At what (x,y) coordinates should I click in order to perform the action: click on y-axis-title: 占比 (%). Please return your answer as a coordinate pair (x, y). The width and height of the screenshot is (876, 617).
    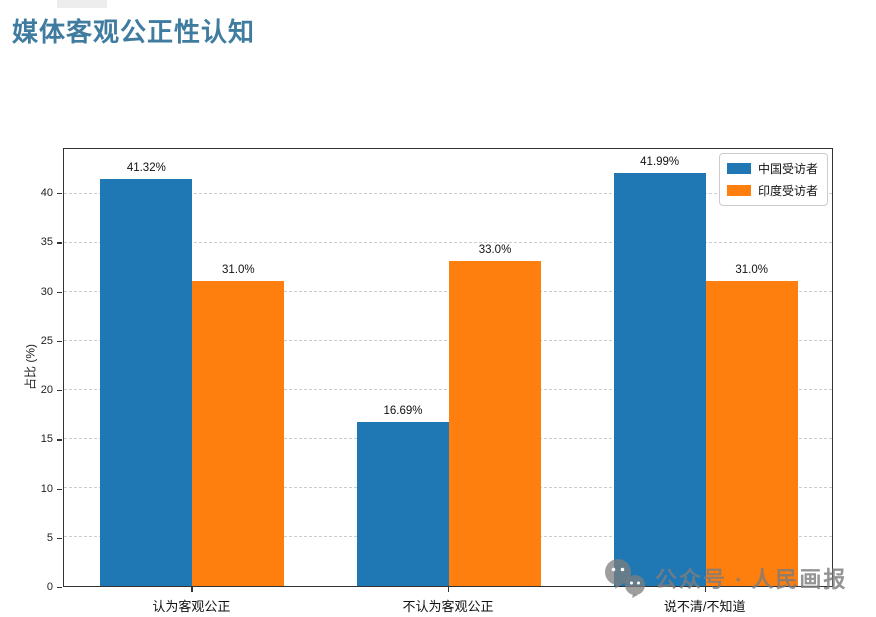
    Looking at the image, I should click on (30, 367).